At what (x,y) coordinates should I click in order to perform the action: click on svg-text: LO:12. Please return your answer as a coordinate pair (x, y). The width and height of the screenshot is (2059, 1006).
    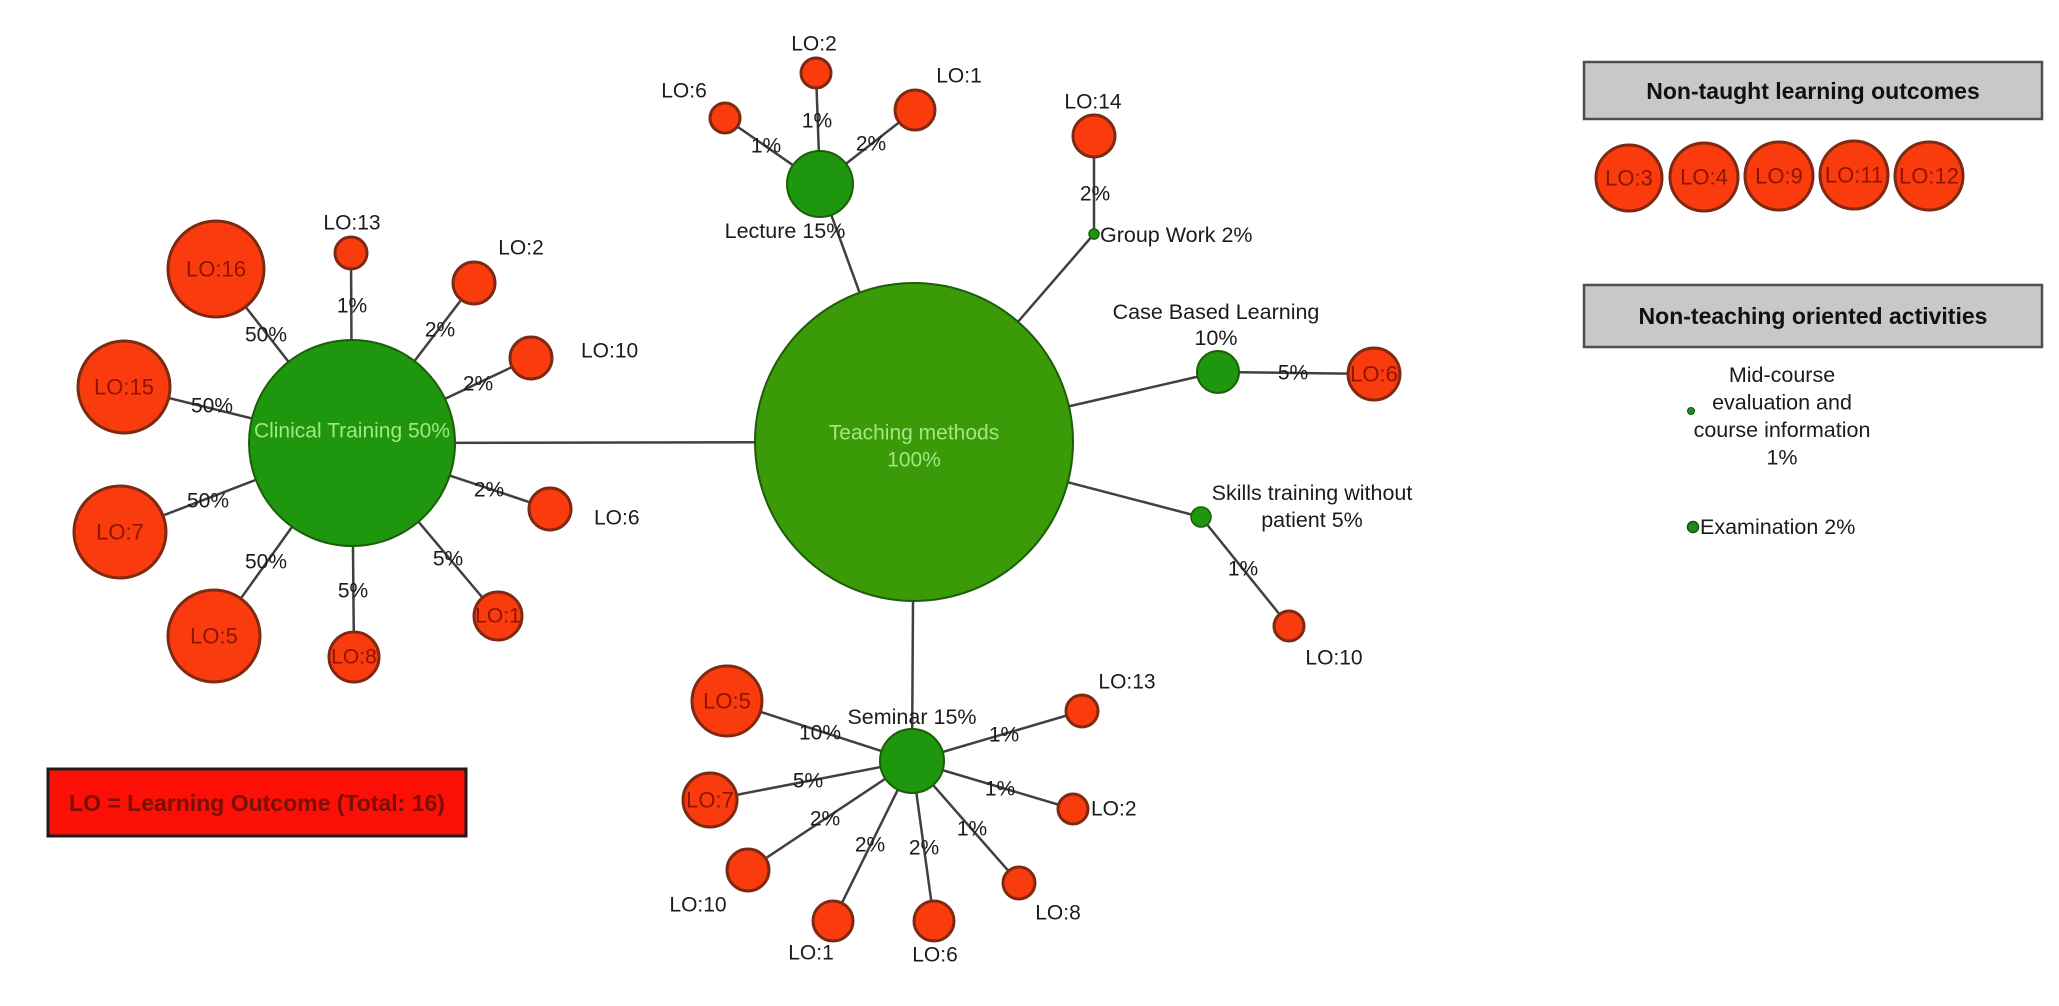
    Looking at the image, I should click on (1929, 176).